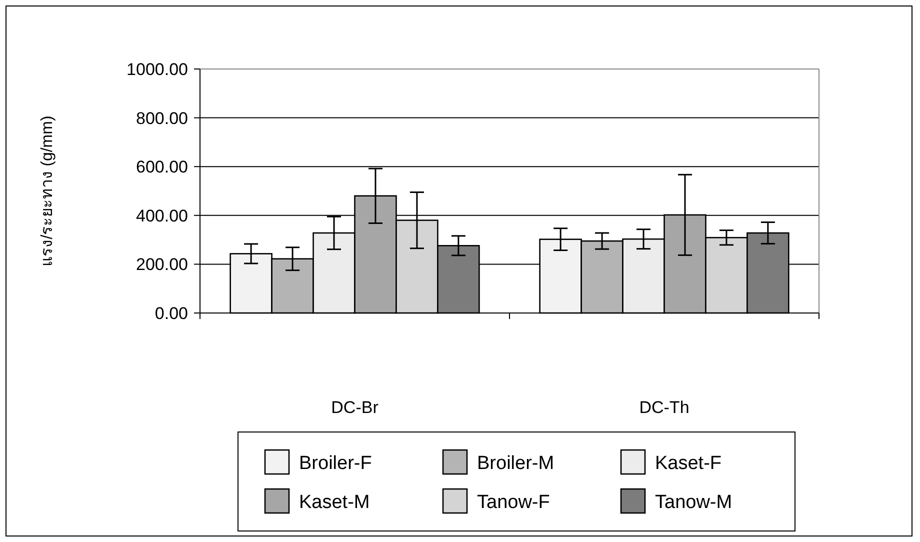 This screenshot has height=542, width=920. I want to click on x-tick-label: DC-Br, so click(355, 407).